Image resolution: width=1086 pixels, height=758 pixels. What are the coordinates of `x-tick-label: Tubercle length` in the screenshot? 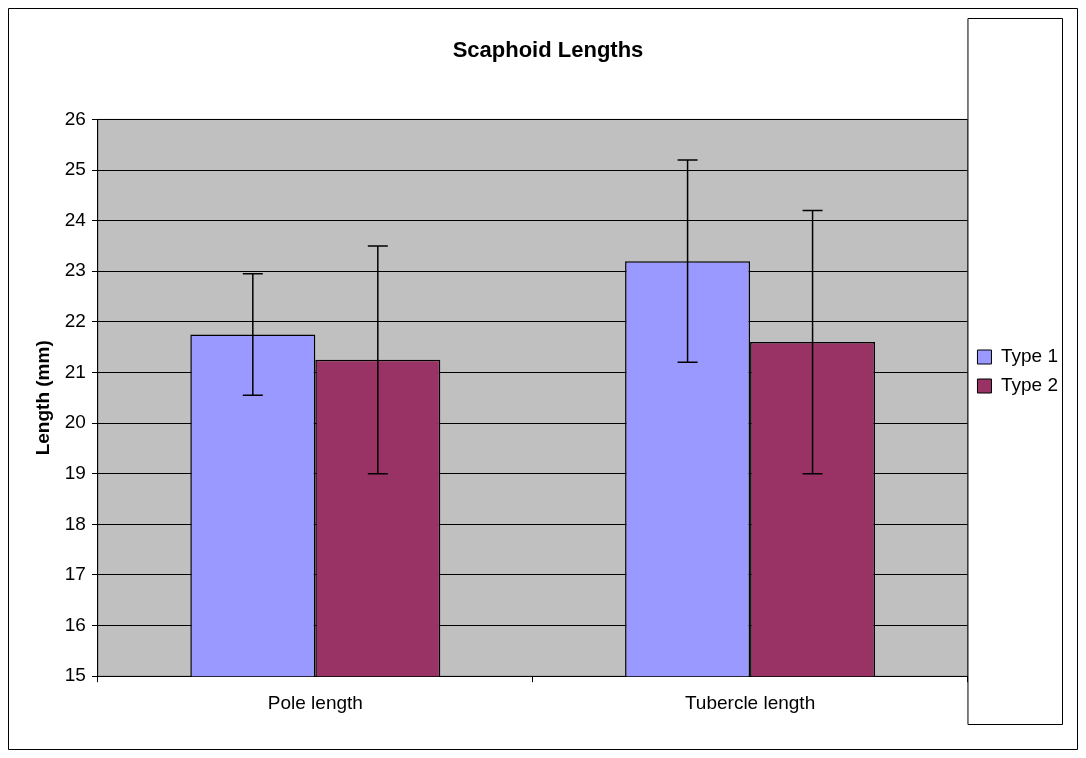 It's located at (750, 702).